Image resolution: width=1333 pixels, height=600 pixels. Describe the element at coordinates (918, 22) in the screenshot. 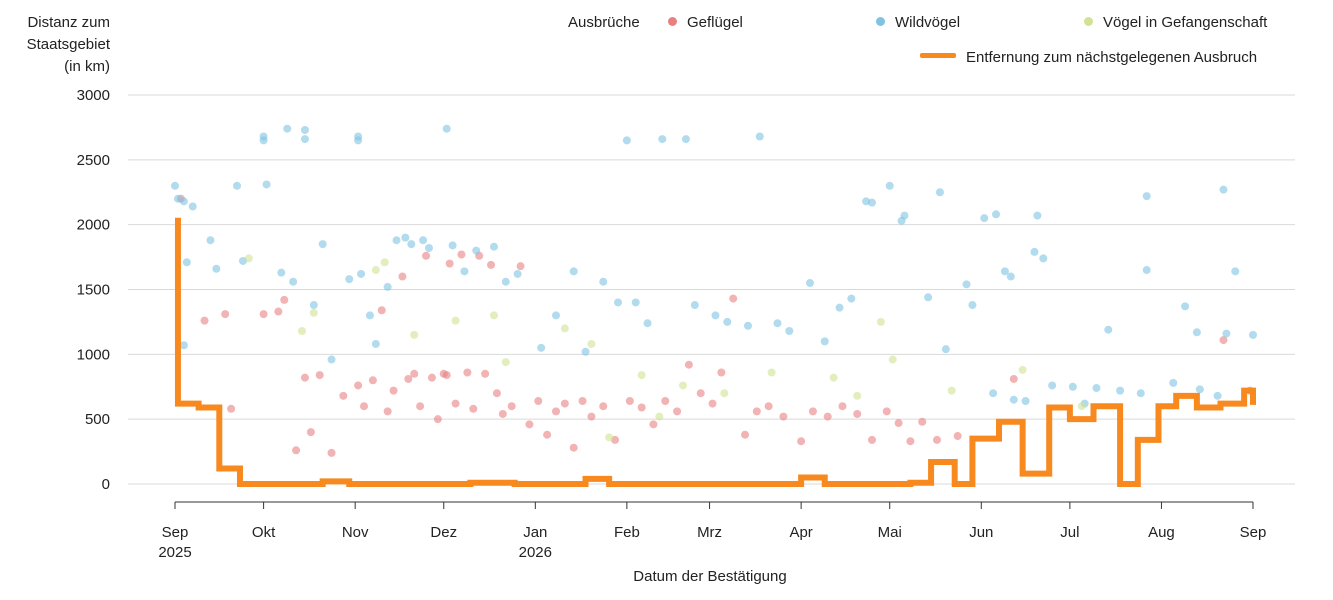

I see `legend-item-wild-birds: Wildvögel` at that location.